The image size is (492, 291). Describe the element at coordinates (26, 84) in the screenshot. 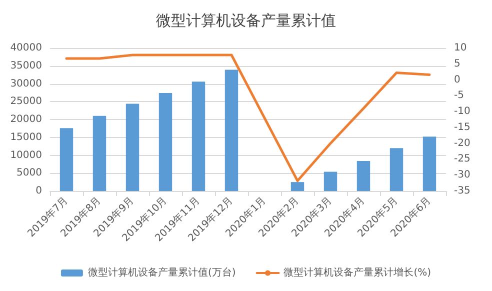

I see `y-tick-label: 30000` at that location.